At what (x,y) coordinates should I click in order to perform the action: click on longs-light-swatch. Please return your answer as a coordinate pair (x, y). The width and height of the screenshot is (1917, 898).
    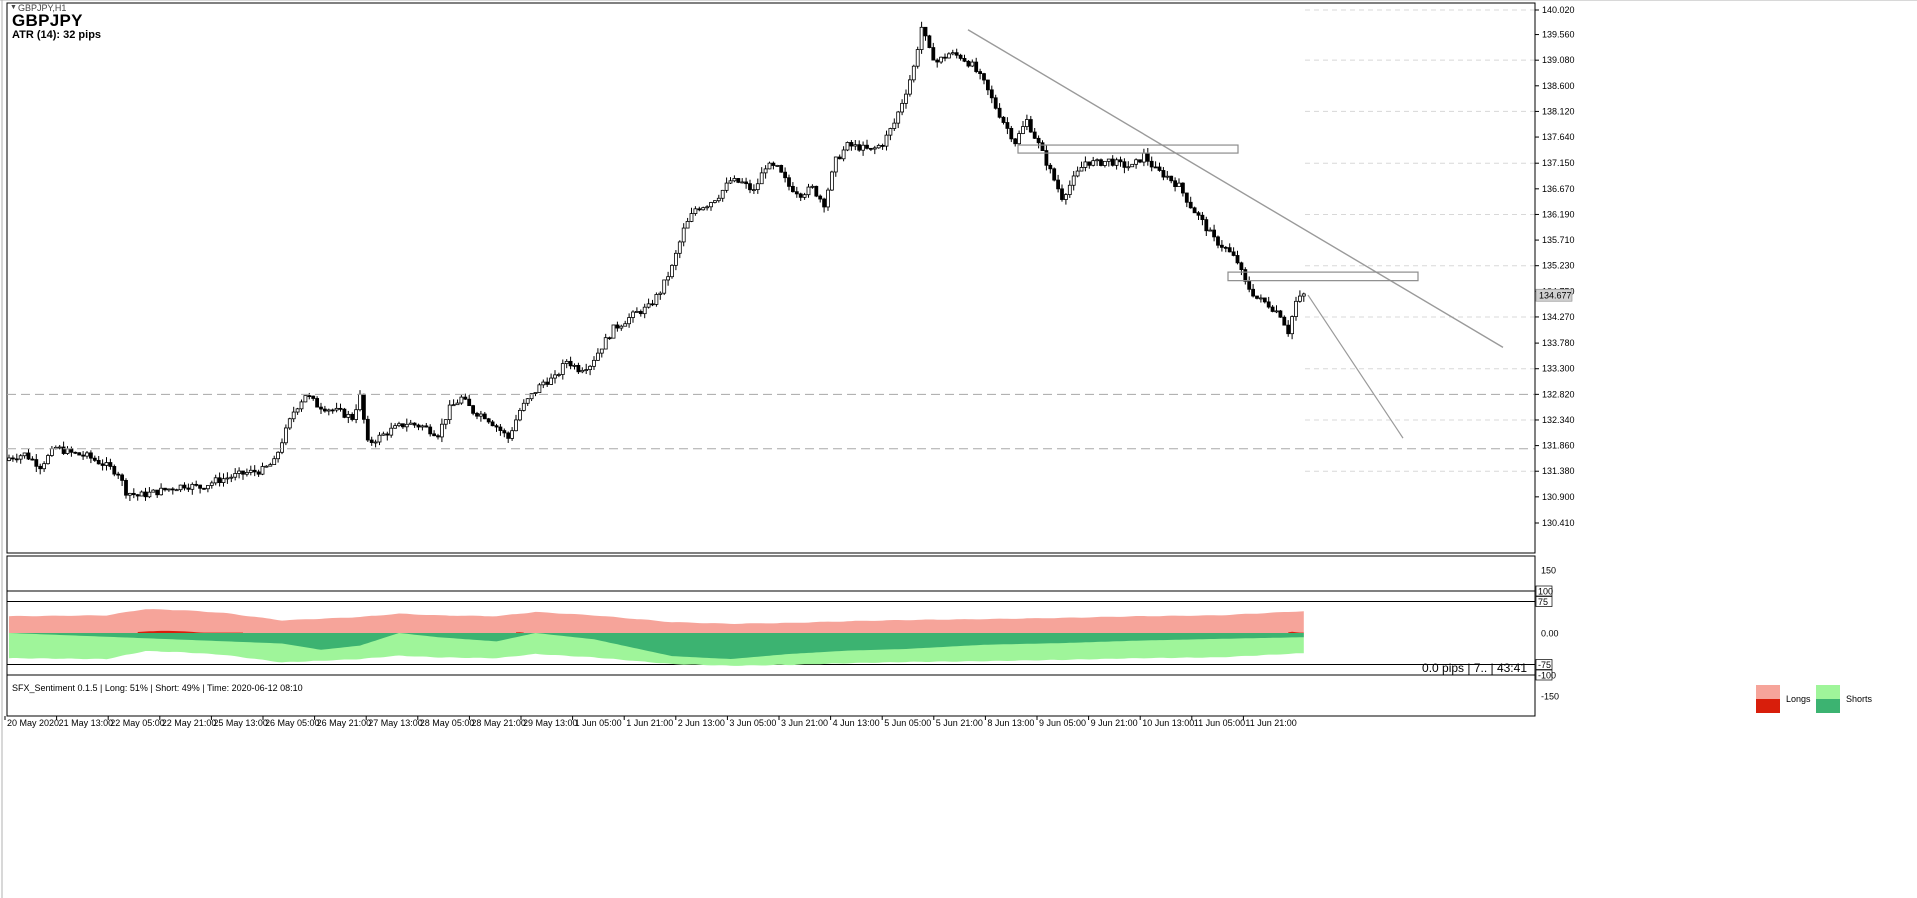
    Looking at the image, I should click on (1768, 692).